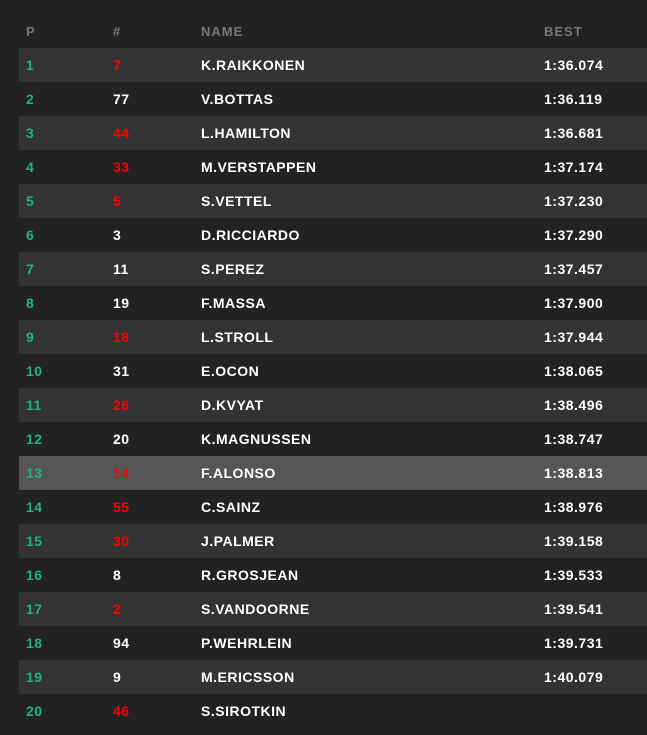 The height and width of the screenshot is (735, 647). Describe the element at coordinates (250, 575) in the screenshot. I see `driver-name: R.GROSJEAN` at that location.